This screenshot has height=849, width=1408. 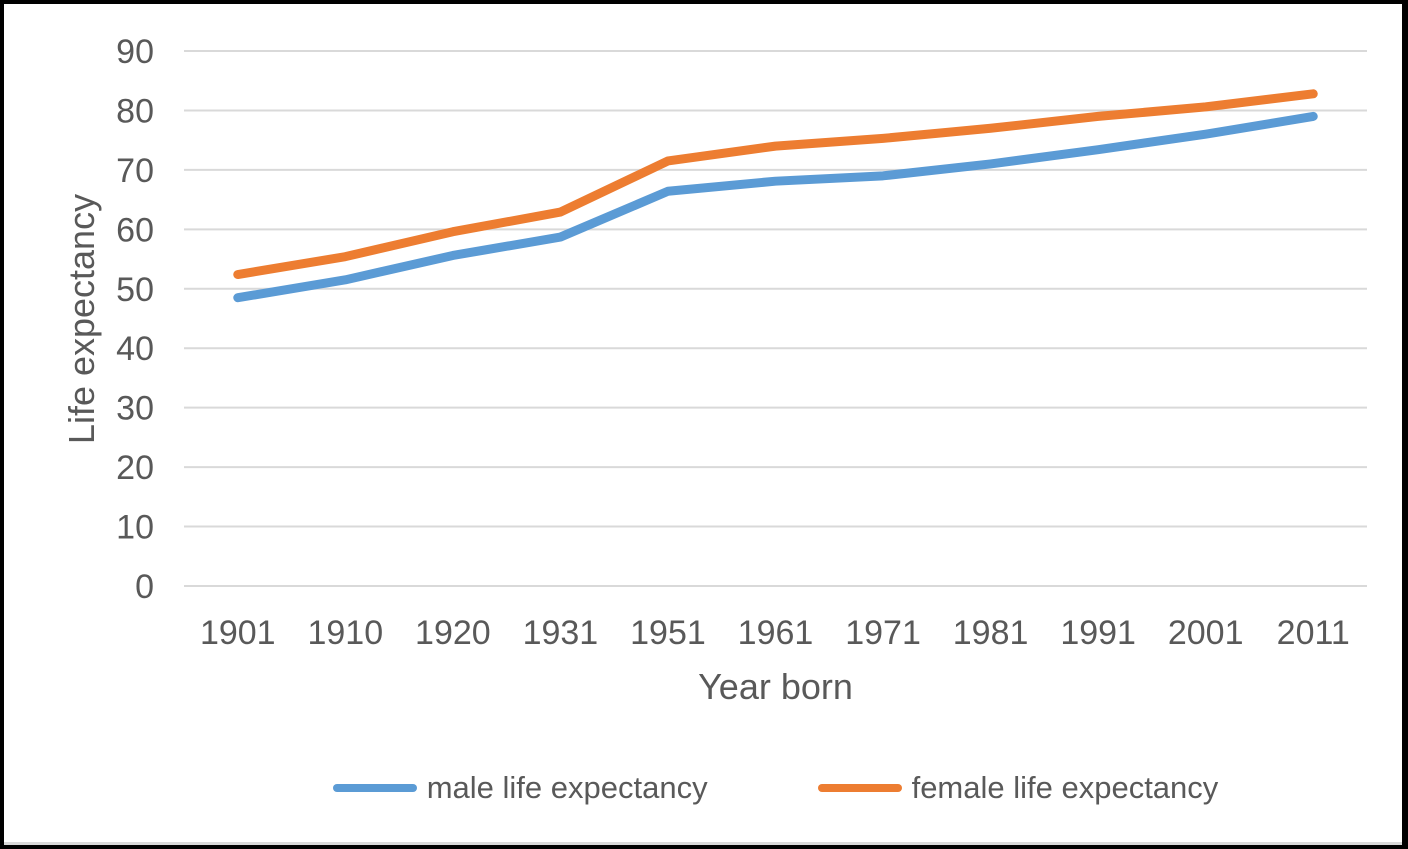 I want to click on x-tick-label: 2011, so click(x=1313, y=633).